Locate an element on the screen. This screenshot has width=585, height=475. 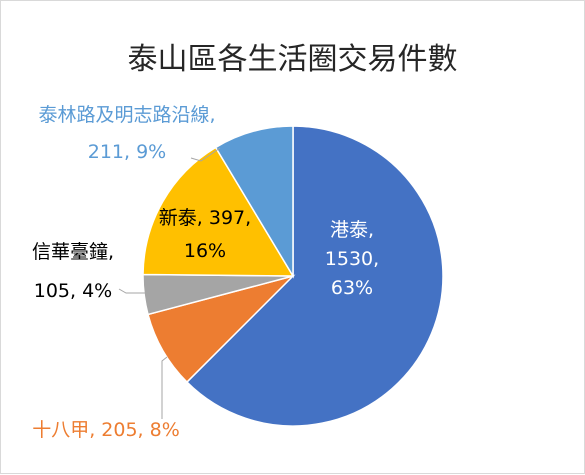
data-label-1-line-3: 63% is located at coordinates (352, 288).